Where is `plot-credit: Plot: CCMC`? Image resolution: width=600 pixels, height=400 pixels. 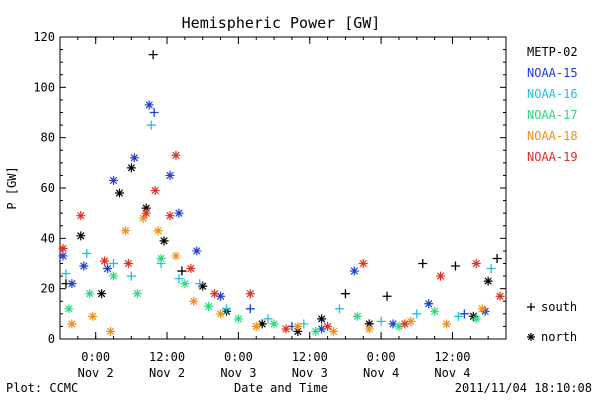 plot-credit: Plot: CCMC is located at coordinates (42, 388).